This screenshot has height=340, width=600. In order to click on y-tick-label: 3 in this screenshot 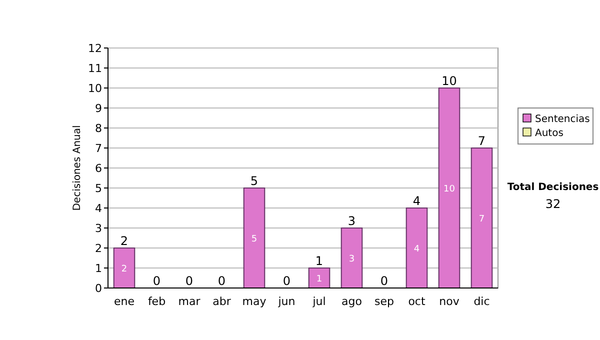, I will do `click(98, 228)`.